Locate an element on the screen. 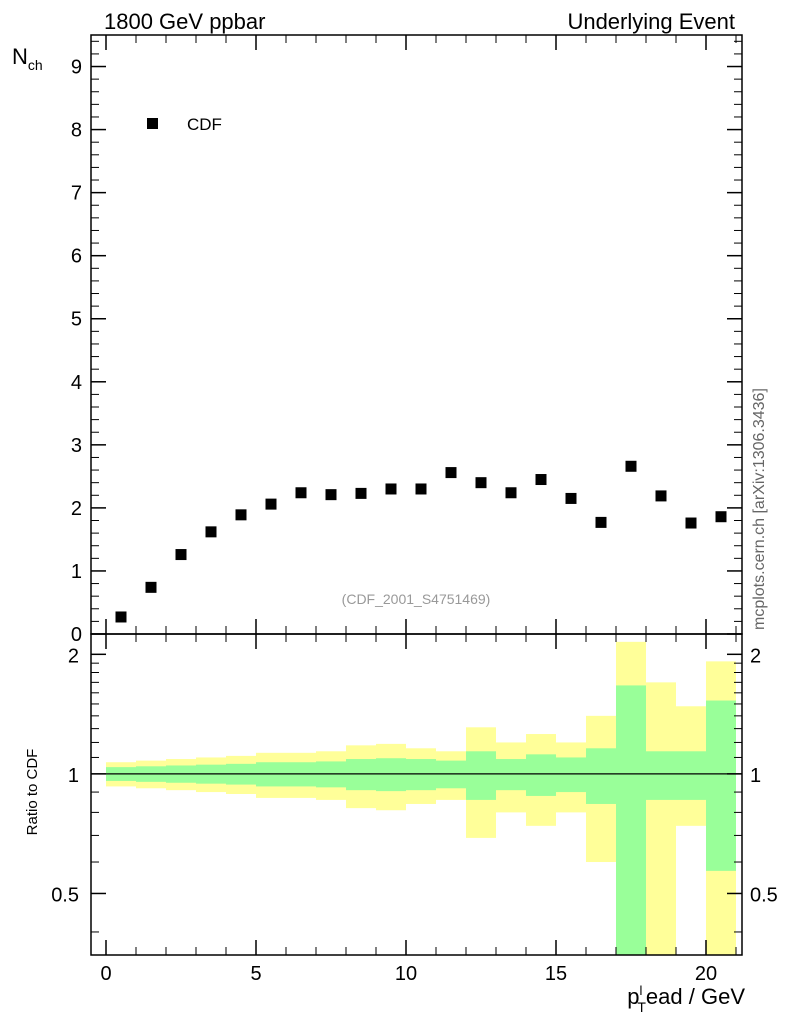 Image resolution: width=786 pixels, height=1024 pixels. legend-label: CDF is located at coordinates (204, 124).